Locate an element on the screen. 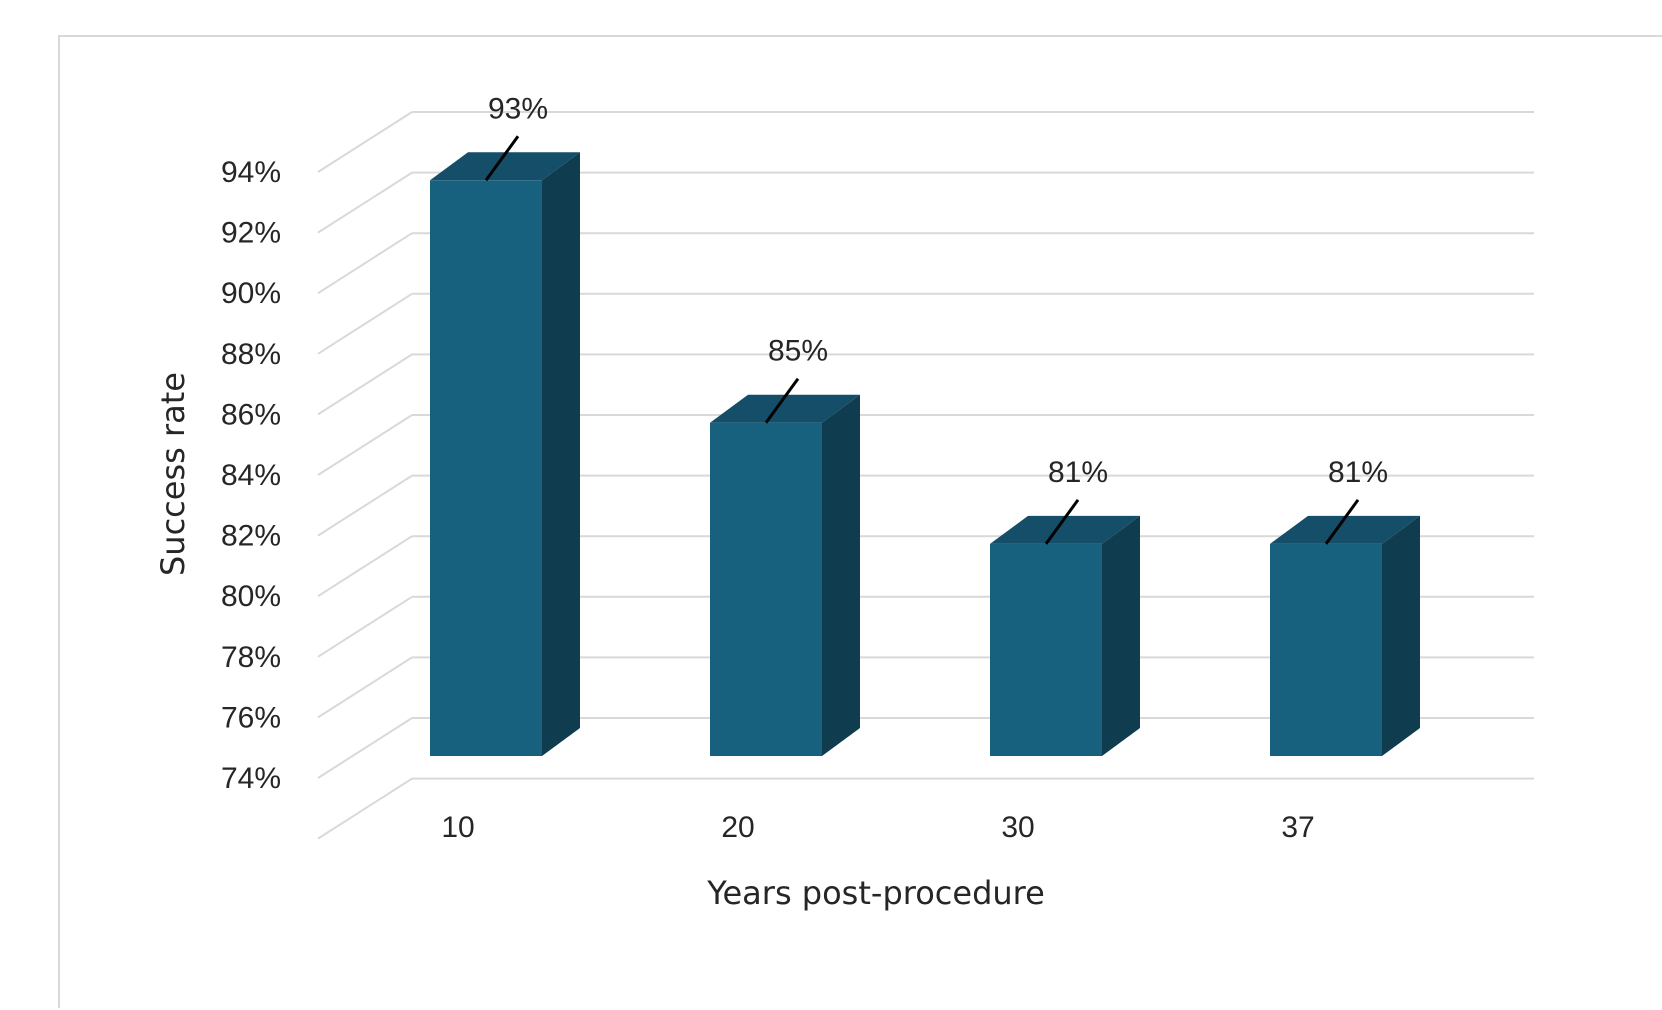  x-axis-title: Years post-procedure is located at coordinates (875, 893).